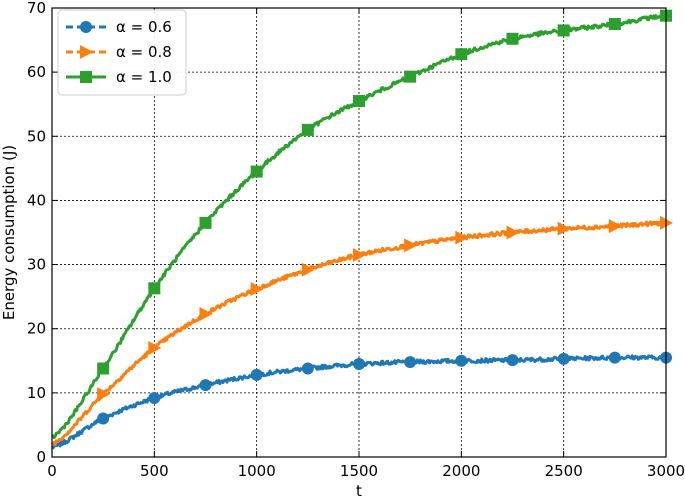  I want to click on y-axis-label: Energy consumption (J), so click(9, 232).